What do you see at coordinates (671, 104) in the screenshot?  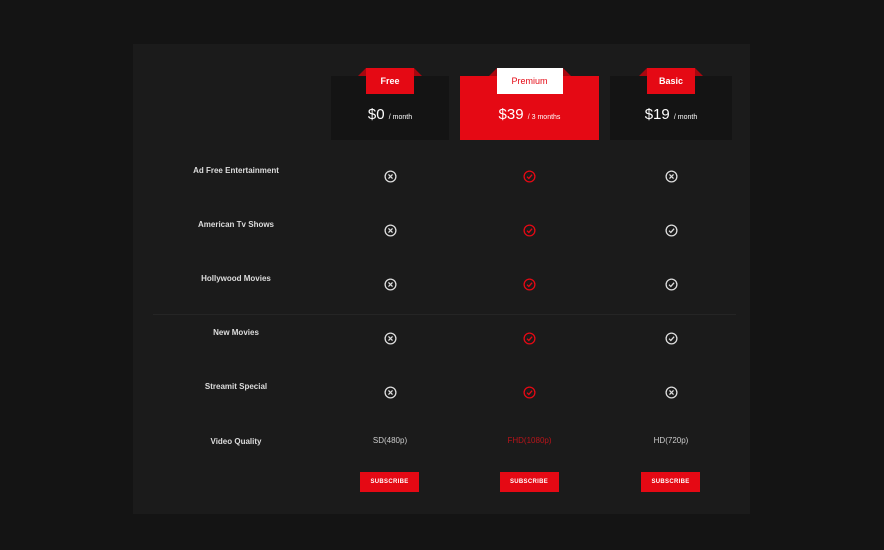 I see `plan-header-basic: Basic $19 / month` at bounding box center [671, 104].